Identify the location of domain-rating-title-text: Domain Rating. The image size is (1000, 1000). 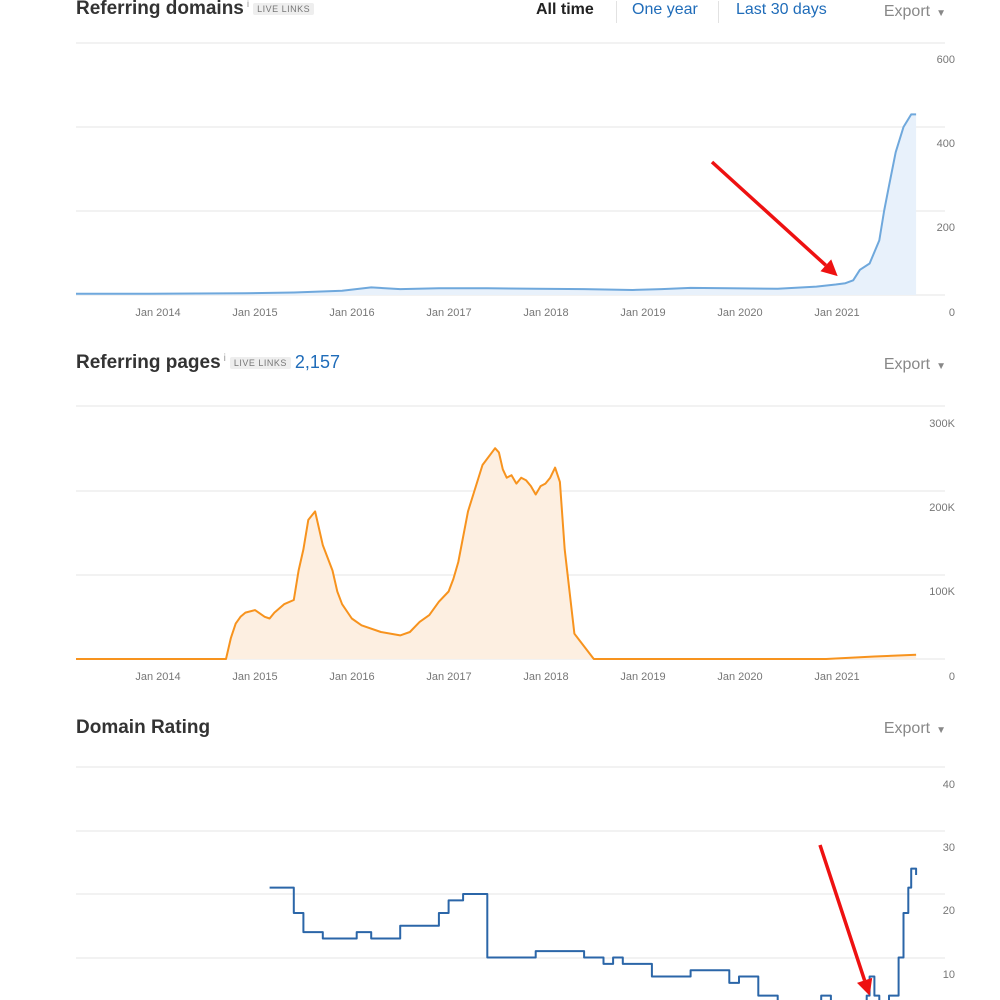
(143, 727).